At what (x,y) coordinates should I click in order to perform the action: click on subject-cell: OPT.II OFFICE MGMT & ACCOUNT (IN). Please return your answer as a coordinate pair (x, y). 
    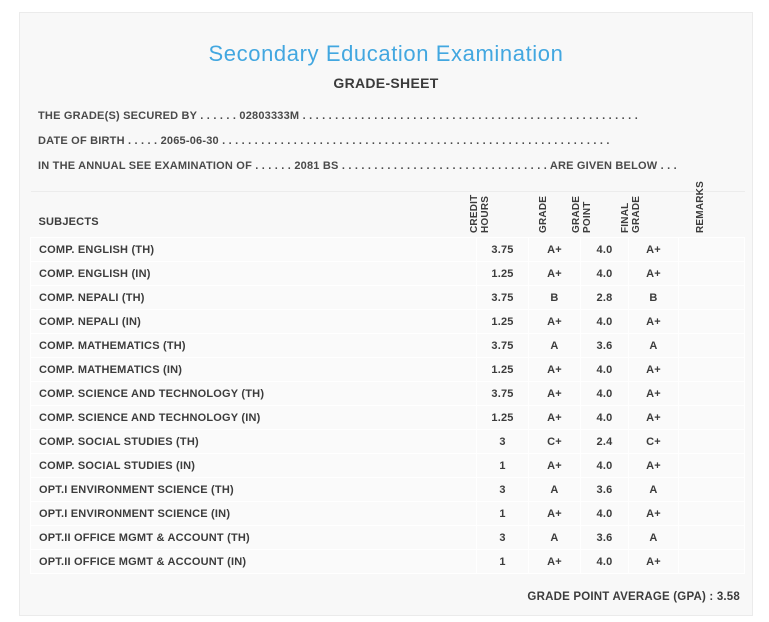
    Looking at the image, I should click on (253, 561).